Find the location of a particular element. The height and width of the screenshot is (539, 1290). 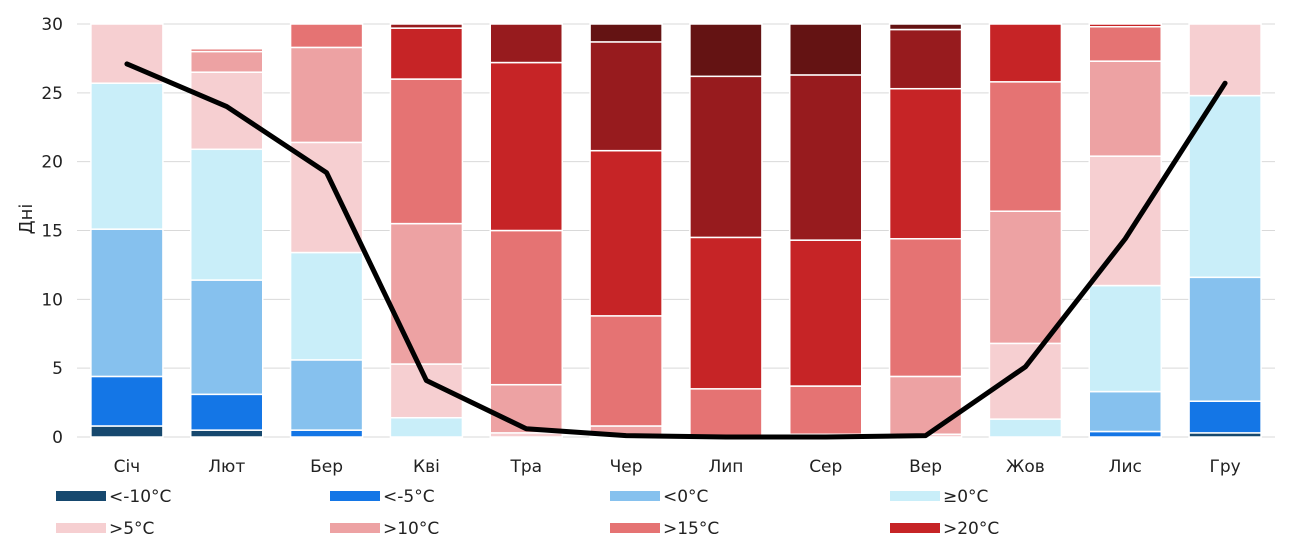

y-tick-label: 0 is located at coordinates (57, 438).